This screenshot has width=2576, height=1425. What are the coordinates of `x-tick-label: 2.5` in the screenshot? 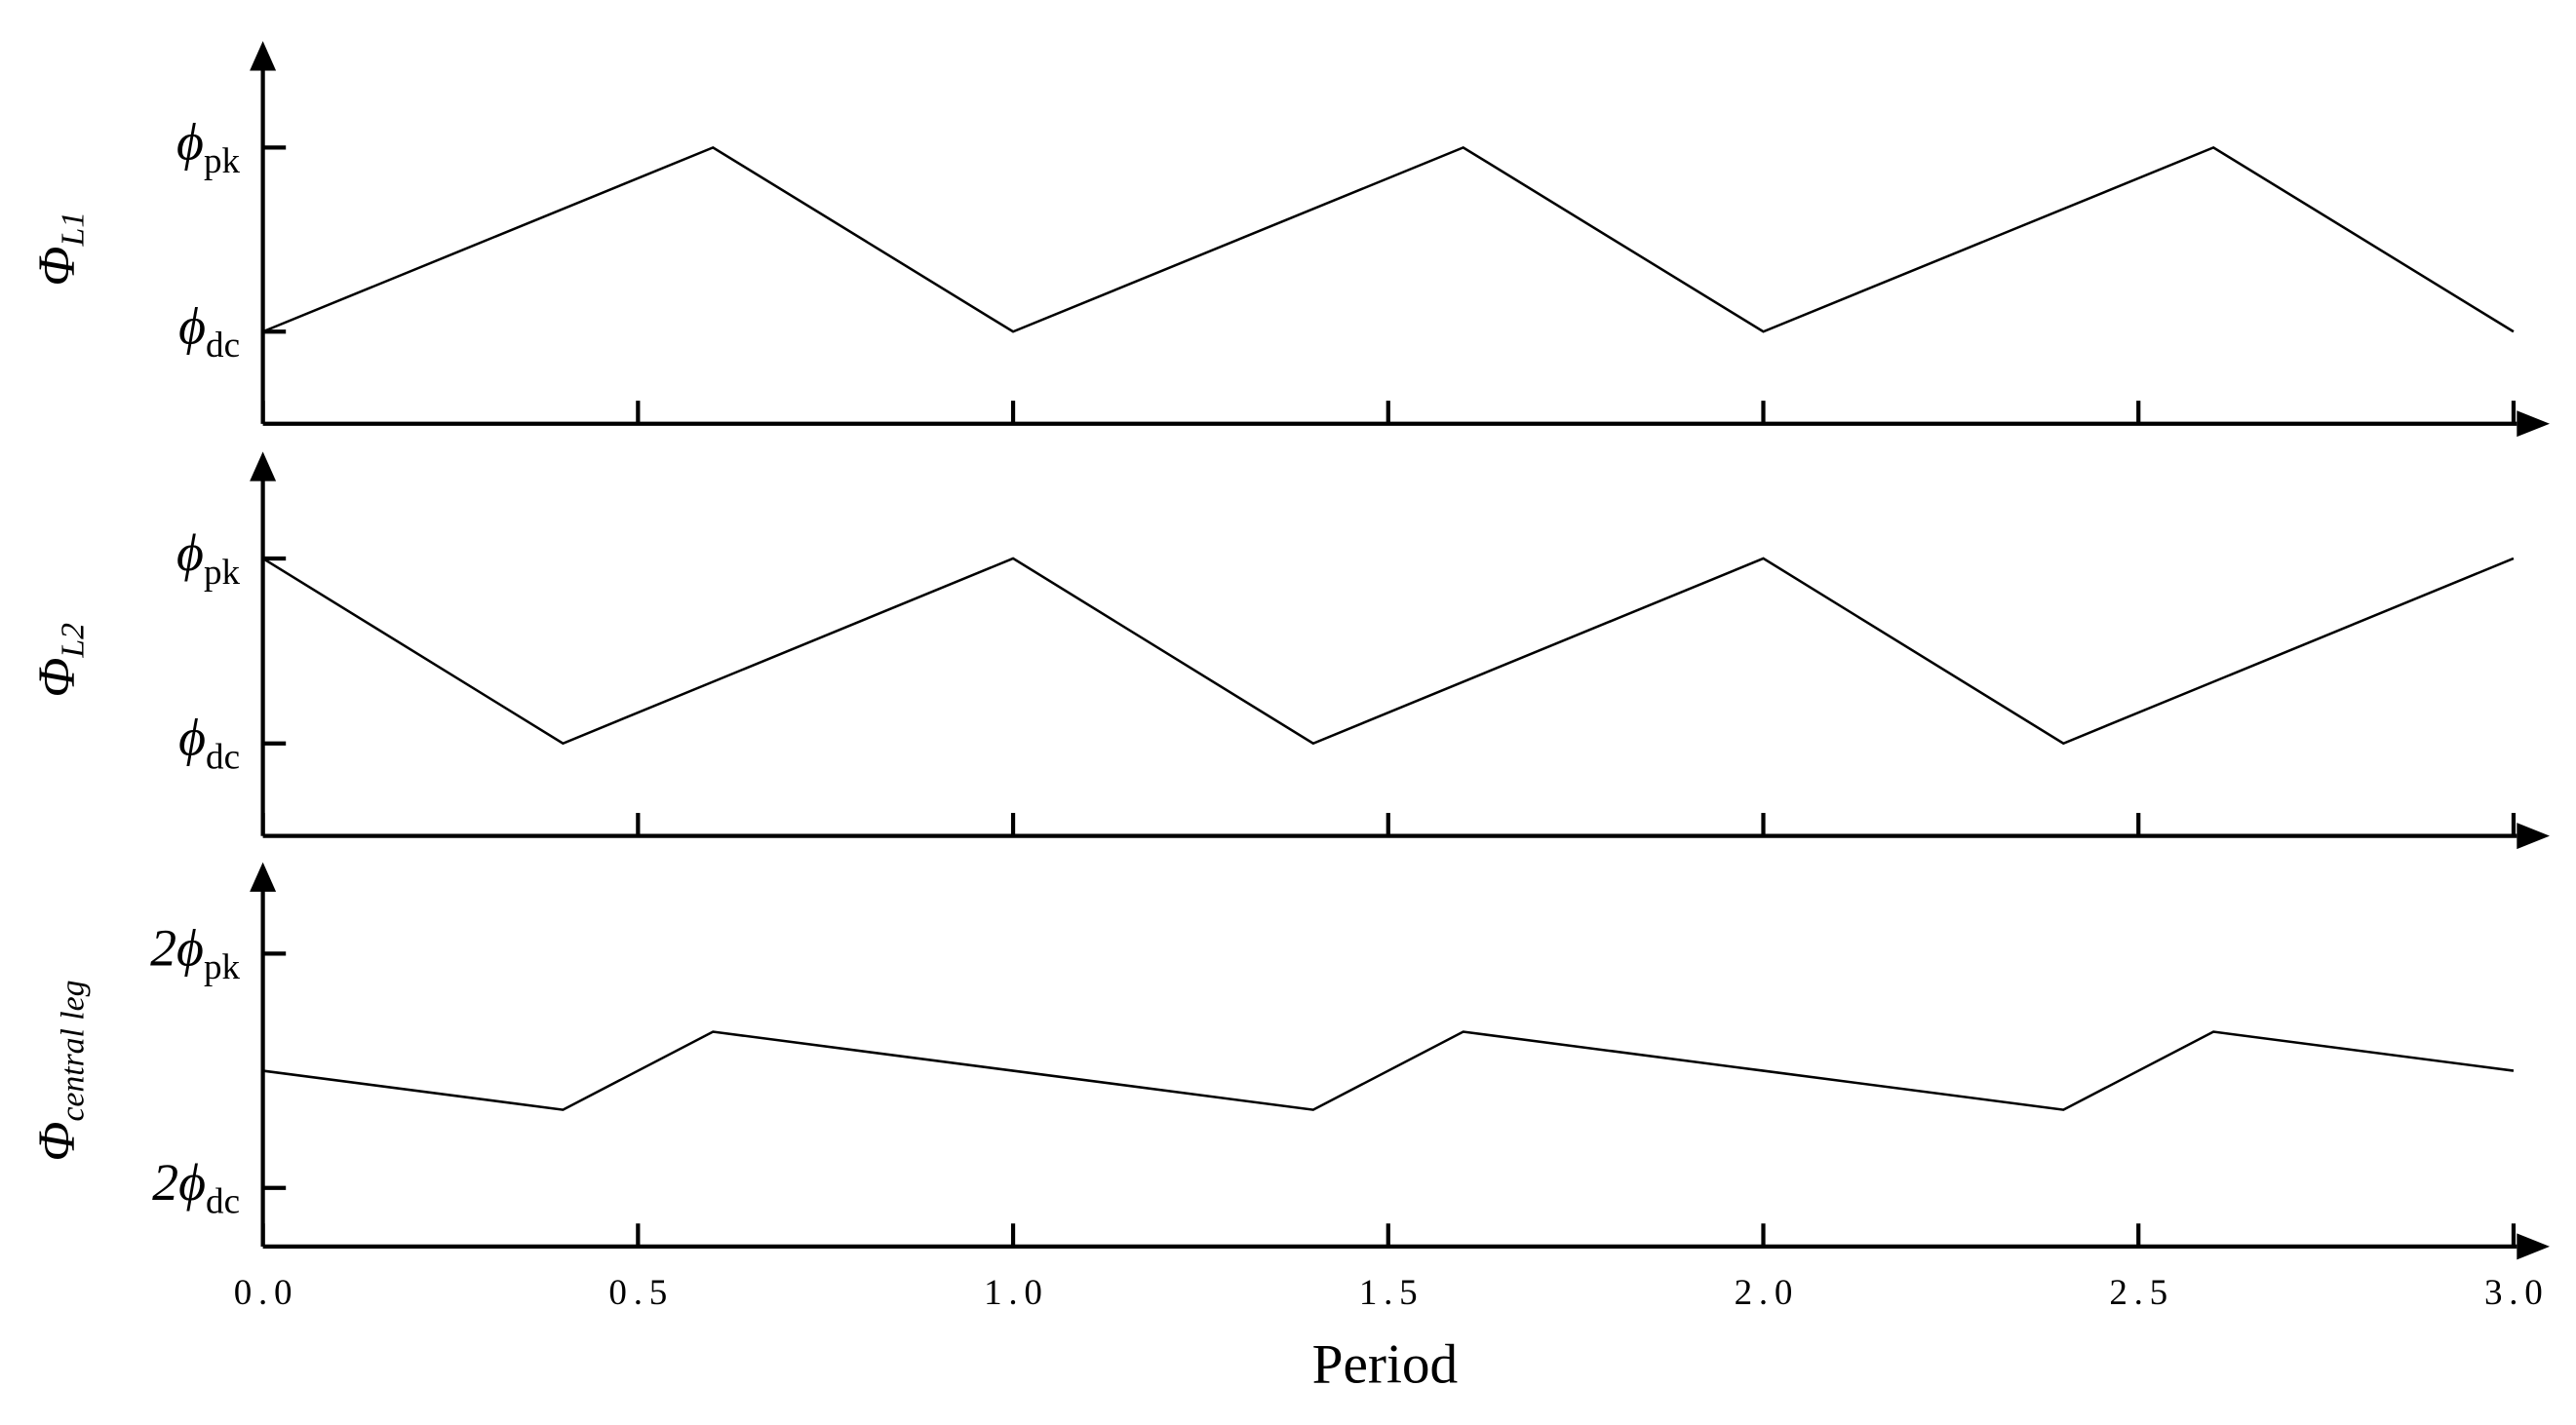 It's located at (2141, 1293).